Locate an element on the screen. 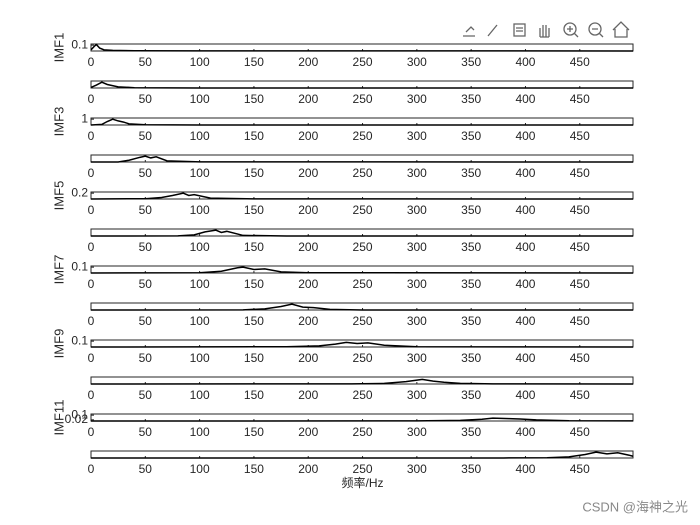 The height and width of the screenshot is (525, 700). y-axis-label: IMF3 is located at coordinates (58, 122).